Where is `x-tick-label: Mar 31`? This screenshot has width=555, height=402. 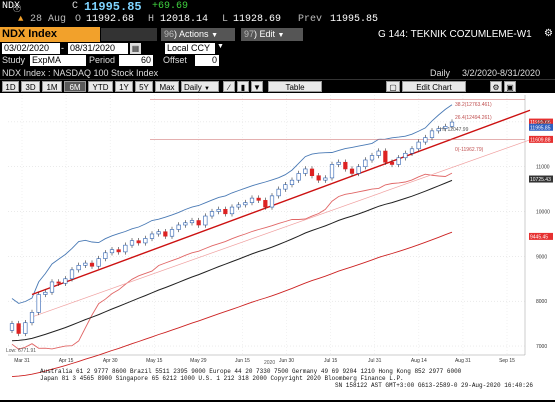
x-tick-label: Mar 31 is located at coordinates (22, 361).